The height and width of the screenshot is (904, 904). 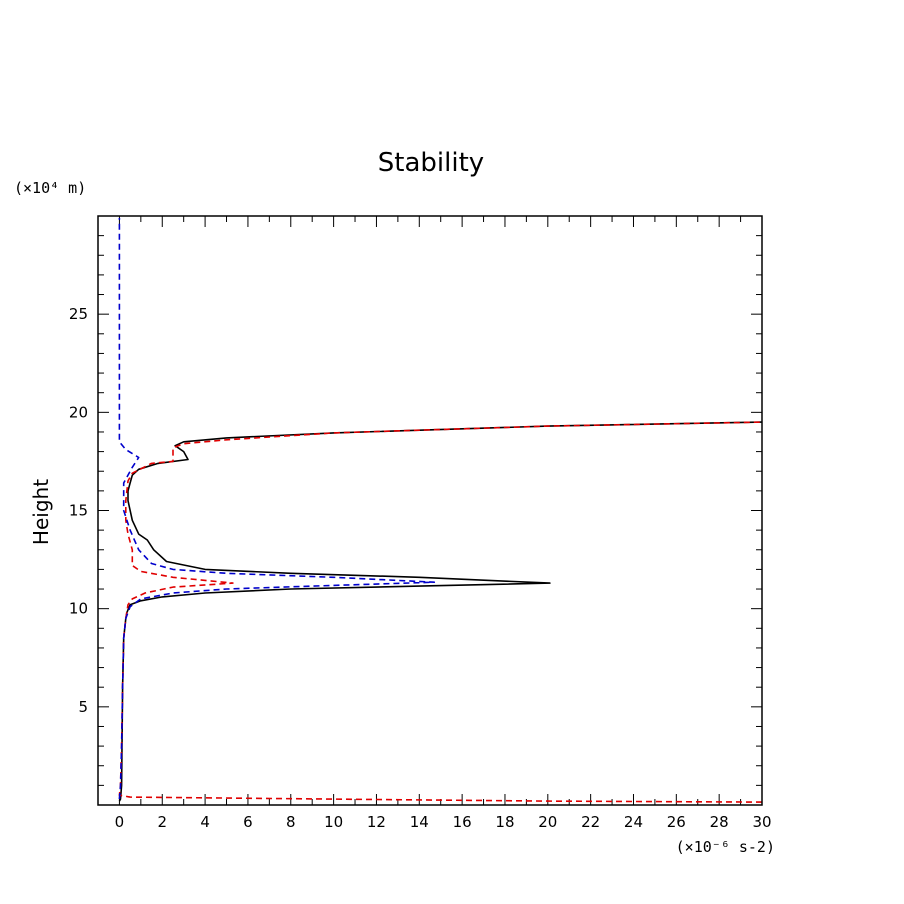 I want to click on y-tick-label: 10, so click(x=78, y=609).